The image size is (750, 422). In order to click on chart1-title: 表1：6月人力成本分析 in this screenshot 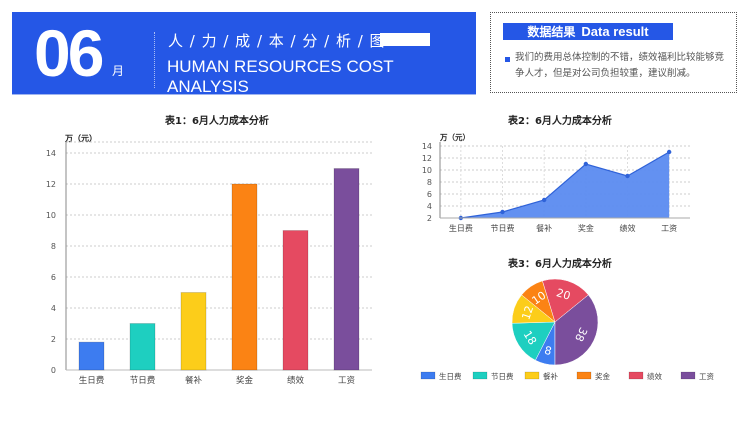, I will do `click(217, 121)`.